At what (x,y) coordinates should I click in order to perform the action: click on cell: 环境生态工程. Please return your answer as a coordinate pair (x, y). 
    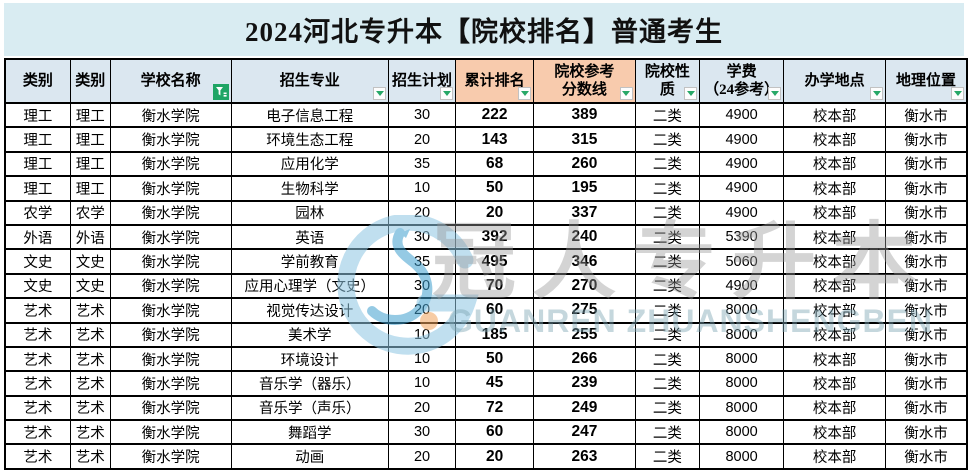
    Looking at the image, I should click on (310, 139).